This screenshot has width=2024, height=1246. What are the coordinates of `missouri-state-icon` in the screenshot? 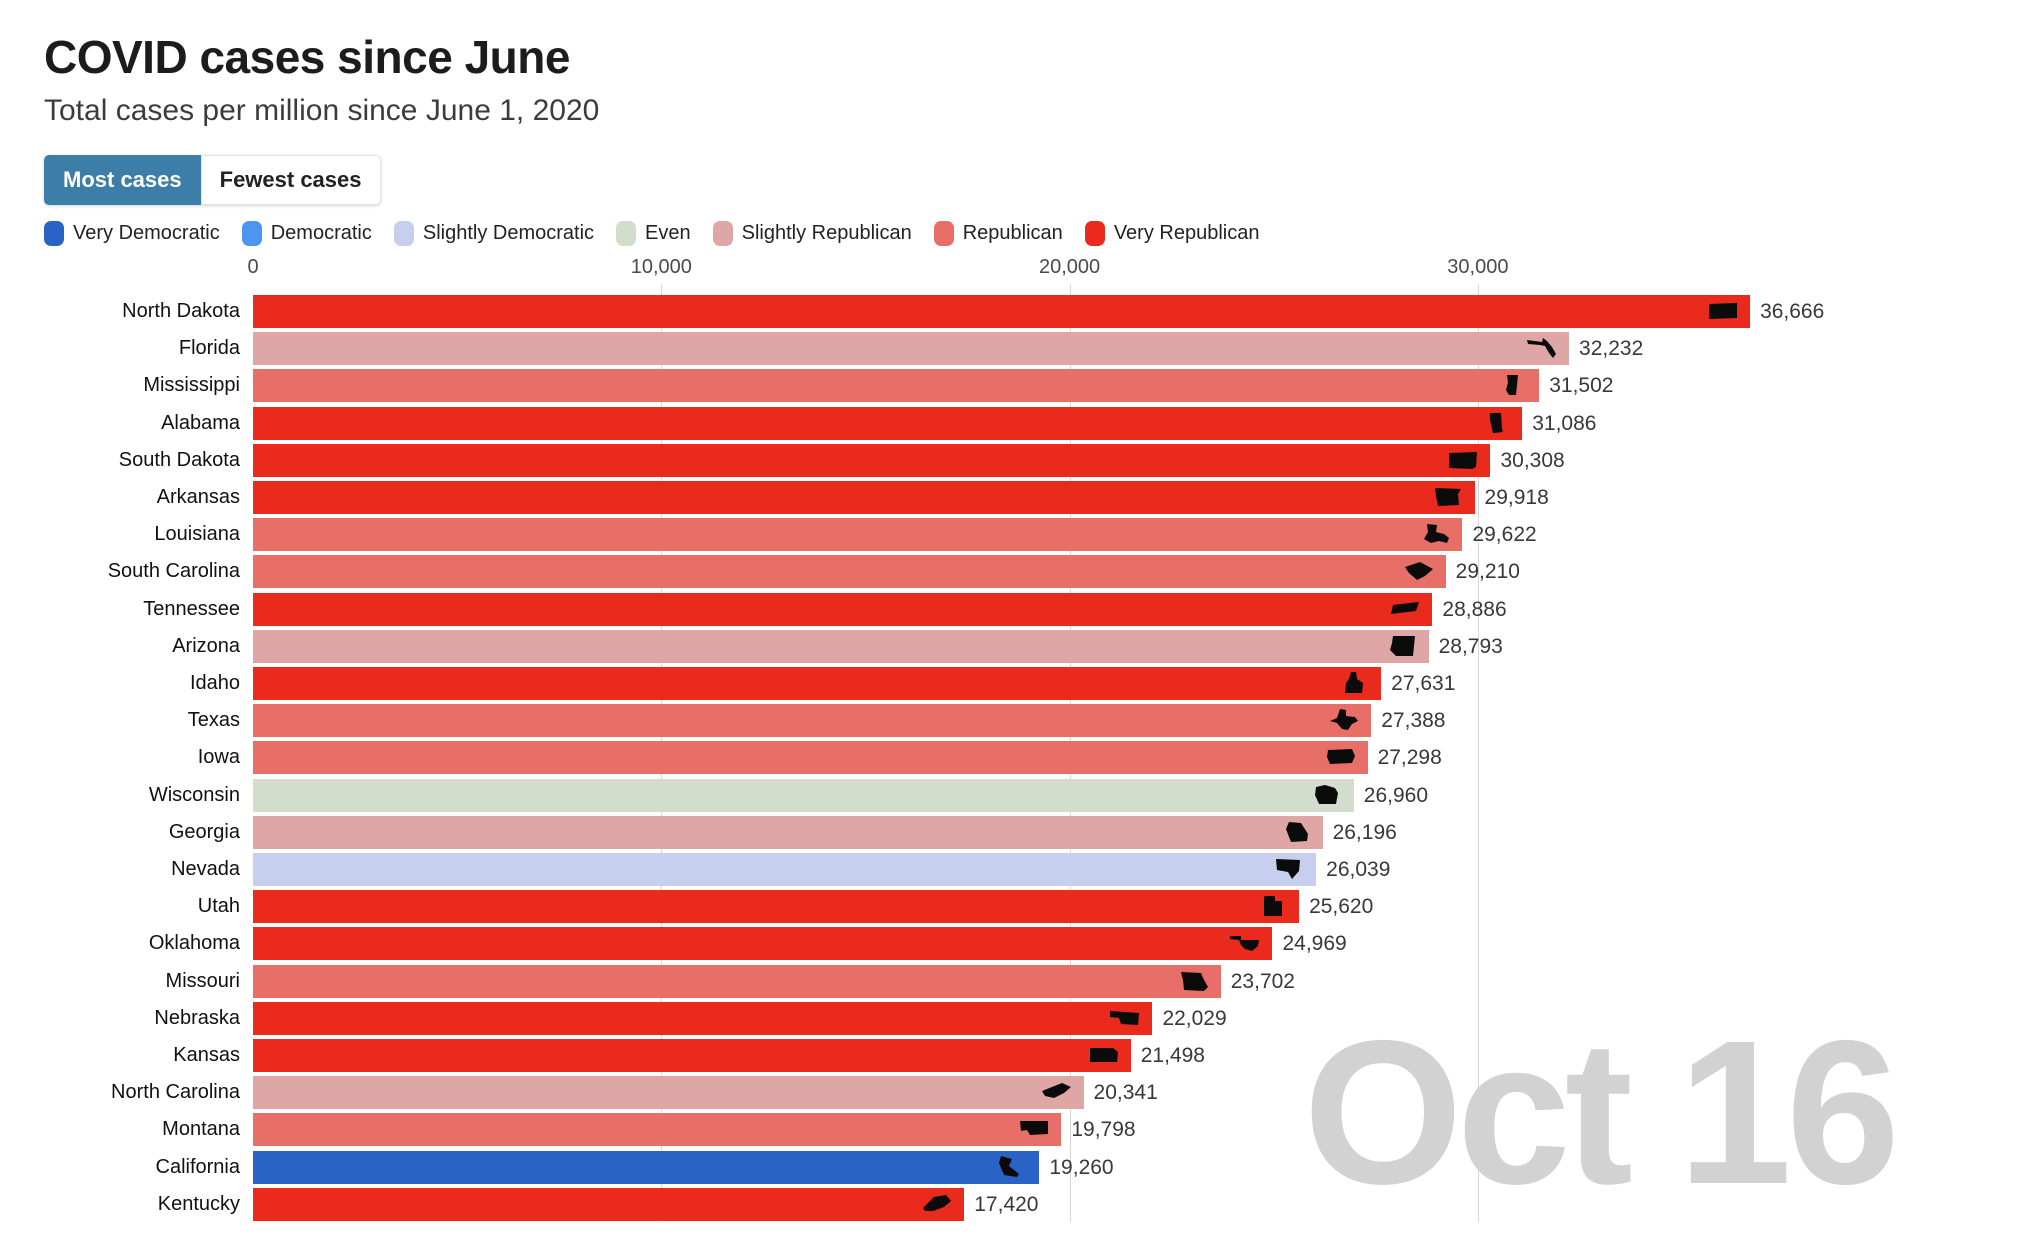 It's located at (1194, 981).